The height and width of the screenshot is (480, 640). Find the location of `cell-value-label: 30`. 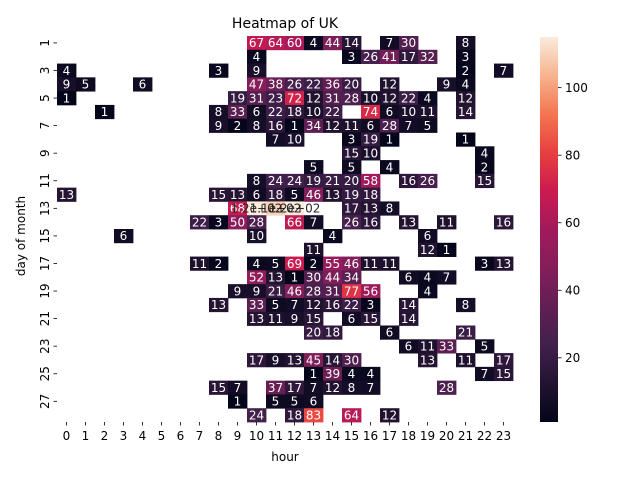

cell-value-label: 30 is located at coordinates (313, 278).